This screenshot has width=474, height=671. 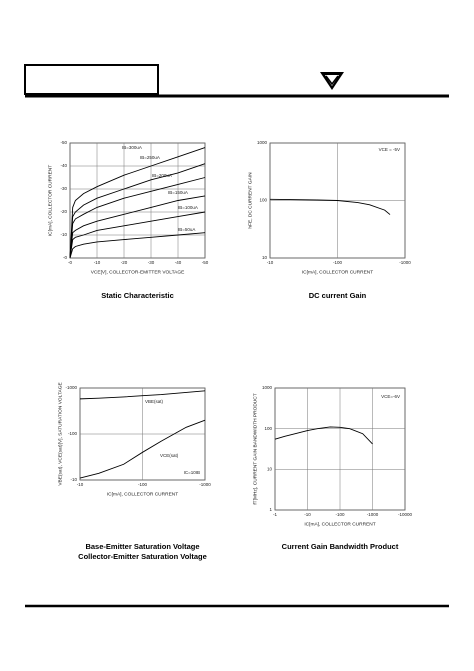 I want to click on caption: Collector-Emitter Saturation Voltage, so click(x=142, y=556).